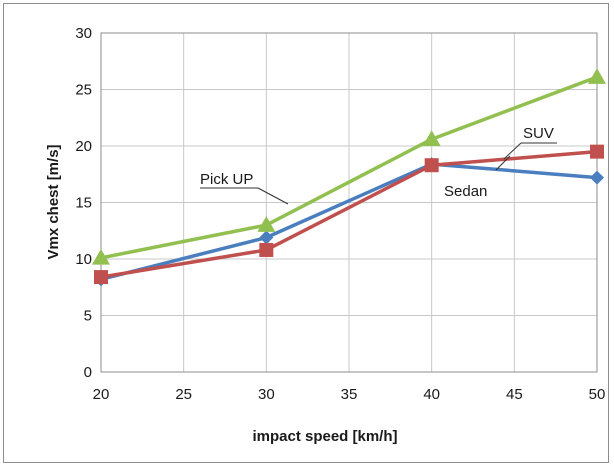 This screenshot has height=468, width=614. Describe the element at coordinates (83, 146) in the screenshot. I see `y-tick-label: 20` at that location.